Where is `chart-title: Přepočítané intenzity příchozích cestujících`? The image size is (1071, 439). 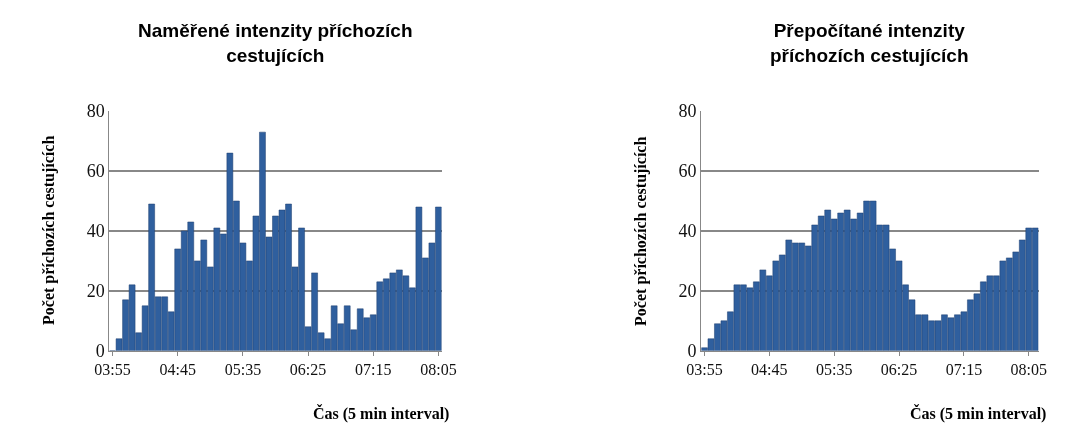 chart-title: Přepočítané intenzity příchozích cestujících is located at coordinates (869, 43).